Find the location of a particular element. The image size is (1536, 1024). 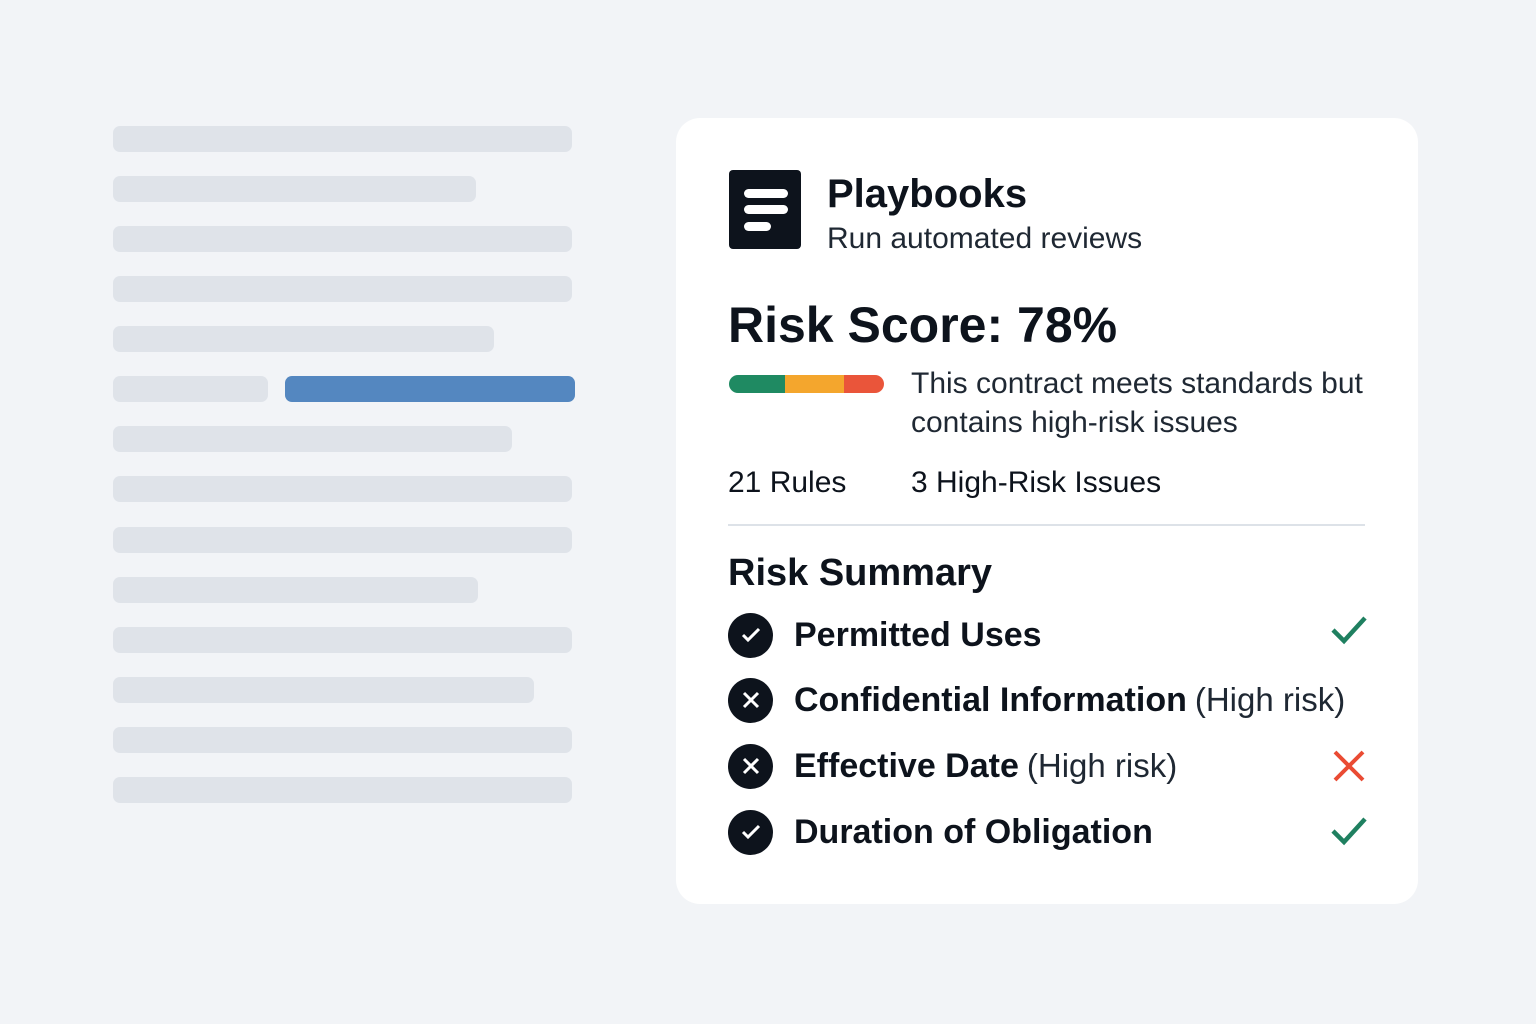

summary-item: Confidential Information (High risk) is located at coordinates (1068, 700).